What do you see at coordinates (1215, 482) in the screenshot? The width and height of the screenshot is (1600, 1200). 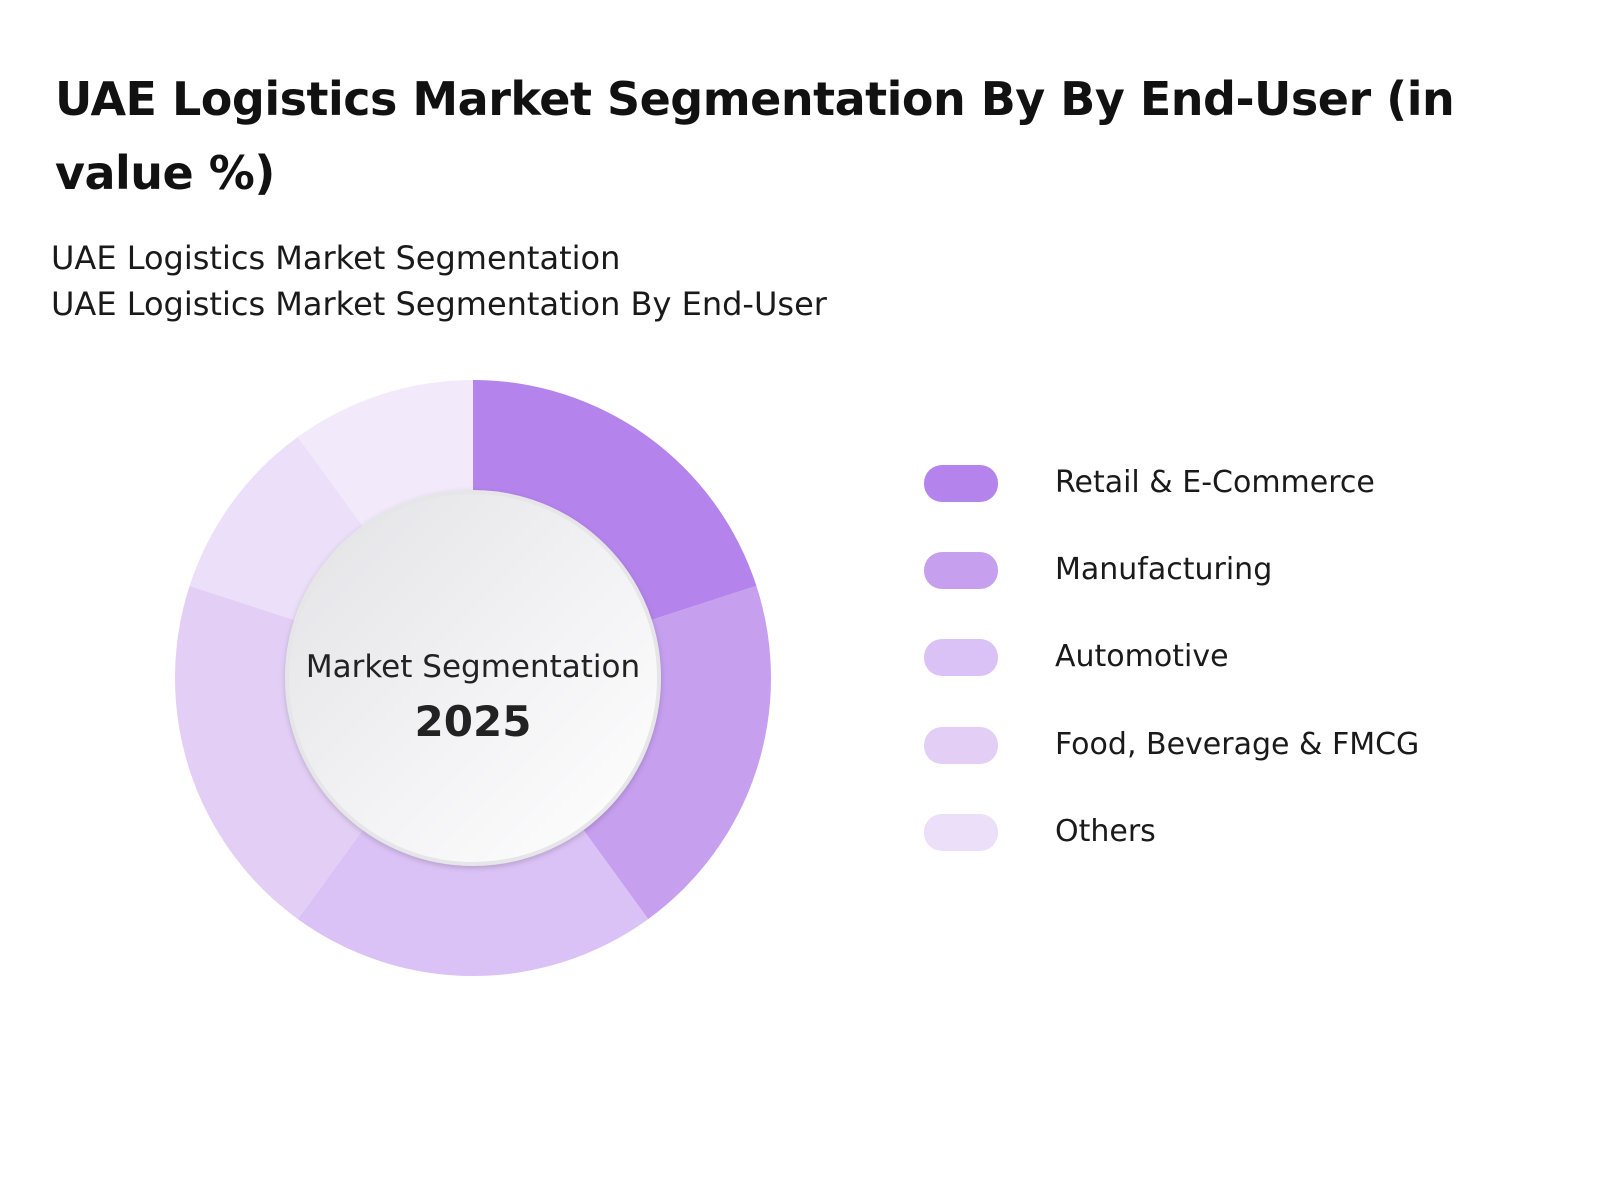 I see `legend-label: Retail & E-Commerce` at bounding box center [1215, 482].